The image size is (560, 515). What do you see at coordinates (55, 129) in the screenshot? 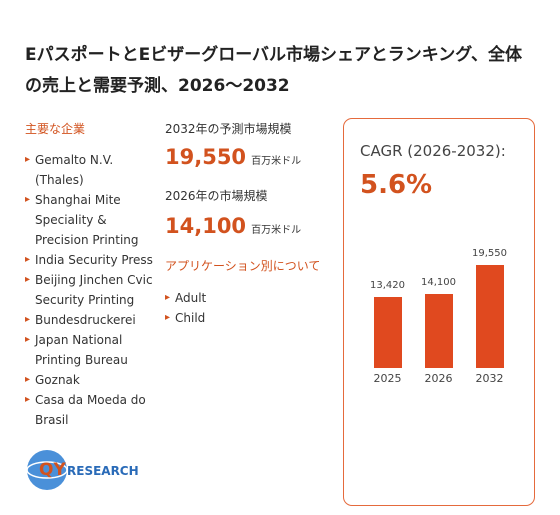
I see `companies-heading: 主要な企業` at bounding box center [55, 129].